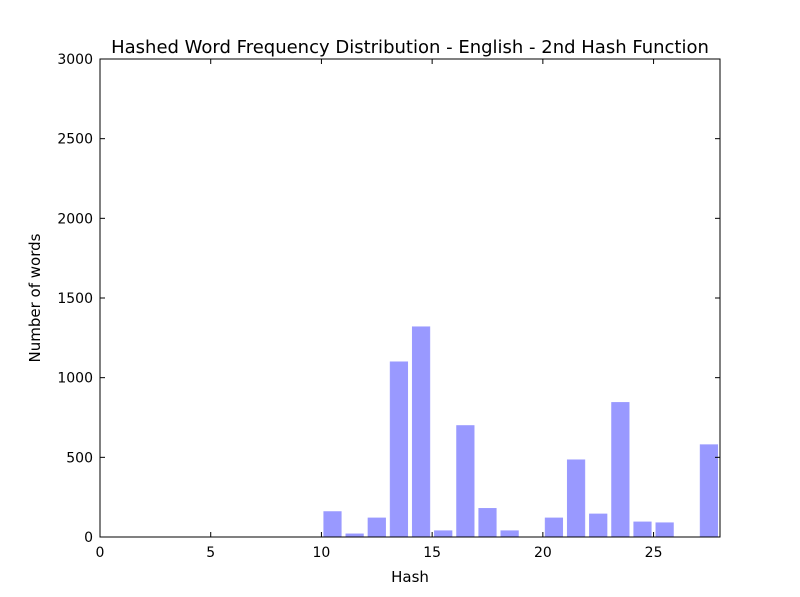  What do you see at coordinates (210, 553) in the screenshot?
I see `x-tick-label-5: 5` at bounding box center [210, 553].